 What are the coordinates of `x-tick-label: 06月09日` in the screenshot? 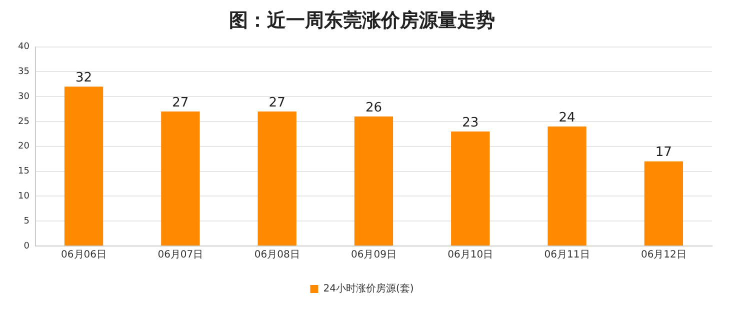 It's located at (373, 255).